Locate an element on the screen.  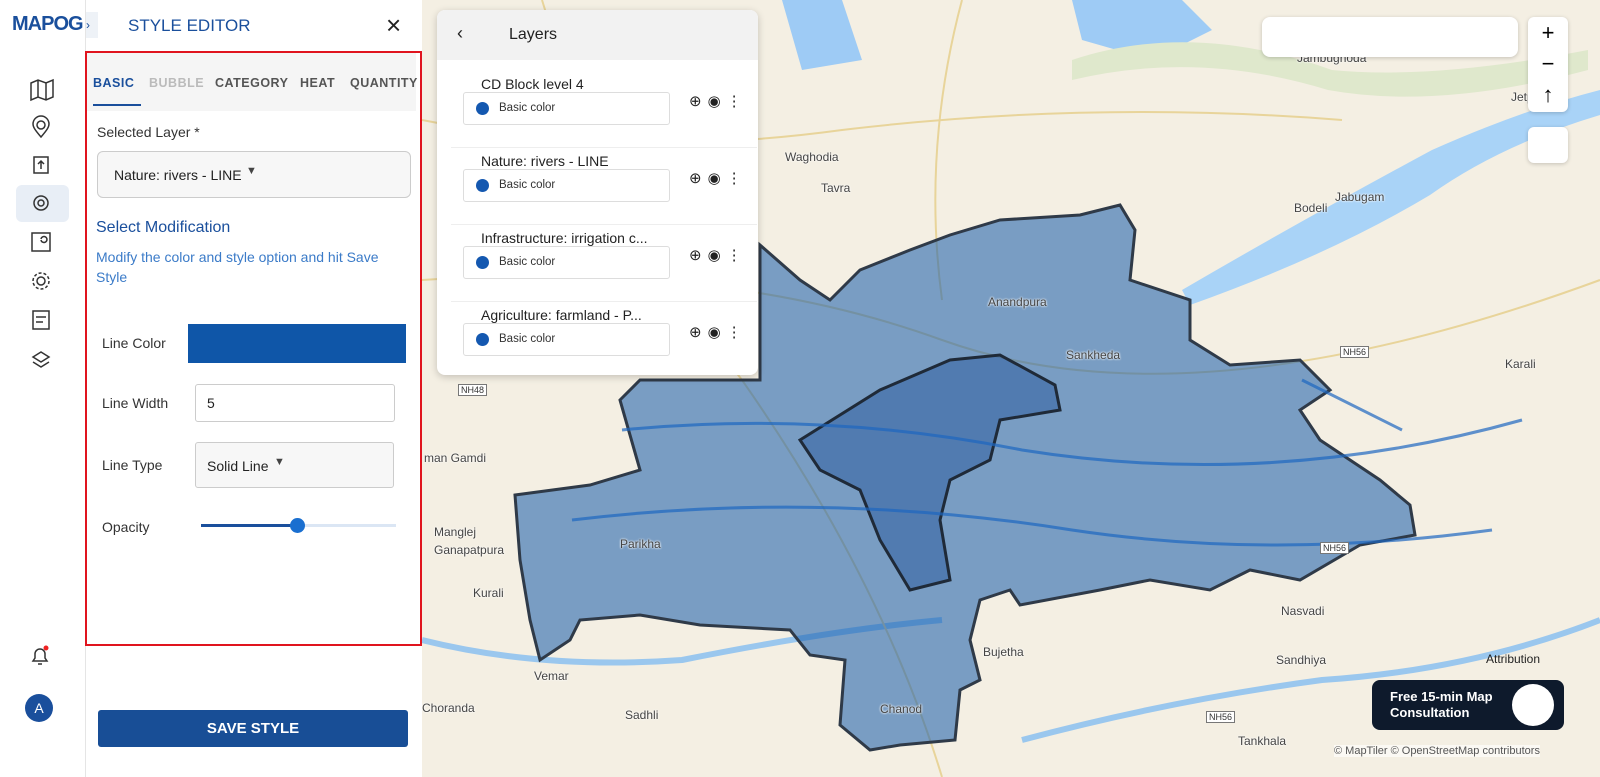
attribution: Attribution is located at coordinates (1513, 659).